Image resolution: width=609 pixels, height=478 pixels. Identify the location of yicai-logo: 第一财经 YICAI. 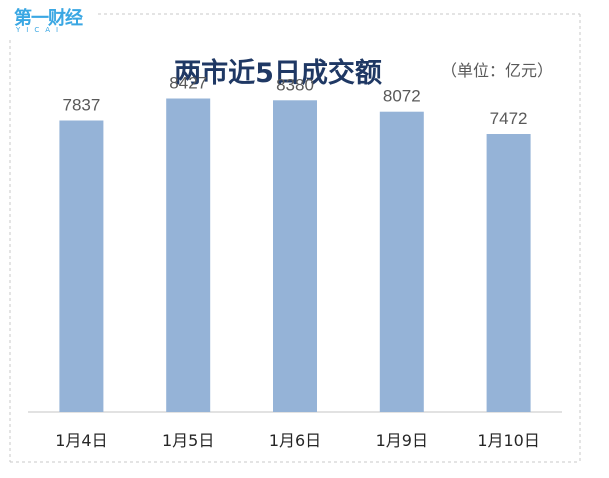
(54, 21).